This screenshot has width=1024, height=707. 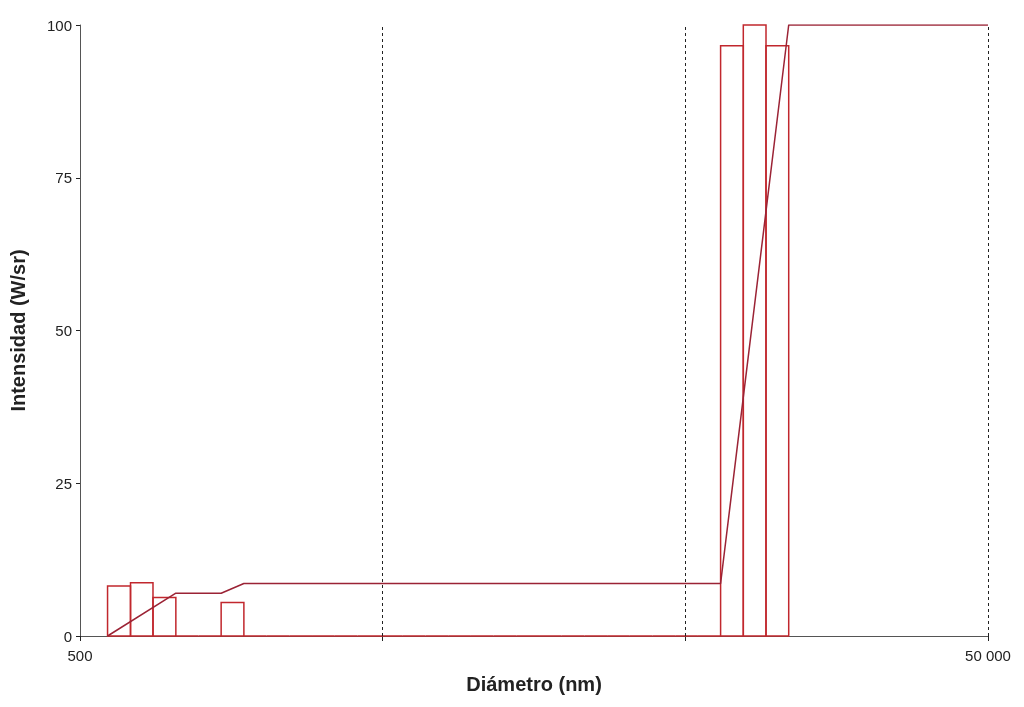 What do you see at coordinates (63, 483) in the screenshot?
I see `y-tick-label: 25` at bounding box center [63, 483].